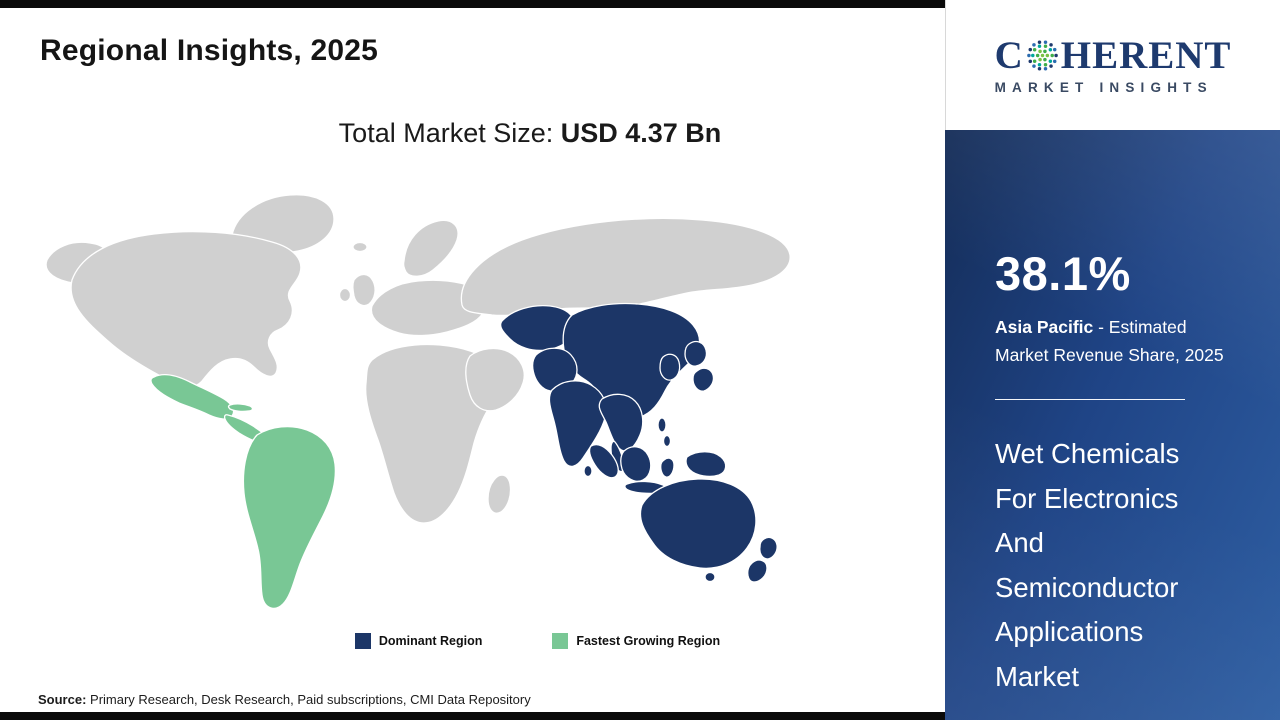  What do you see at coordinates (362, 641) in the screenshot?
I see `dominant-region-swatch` at bounding box center [362, 641].